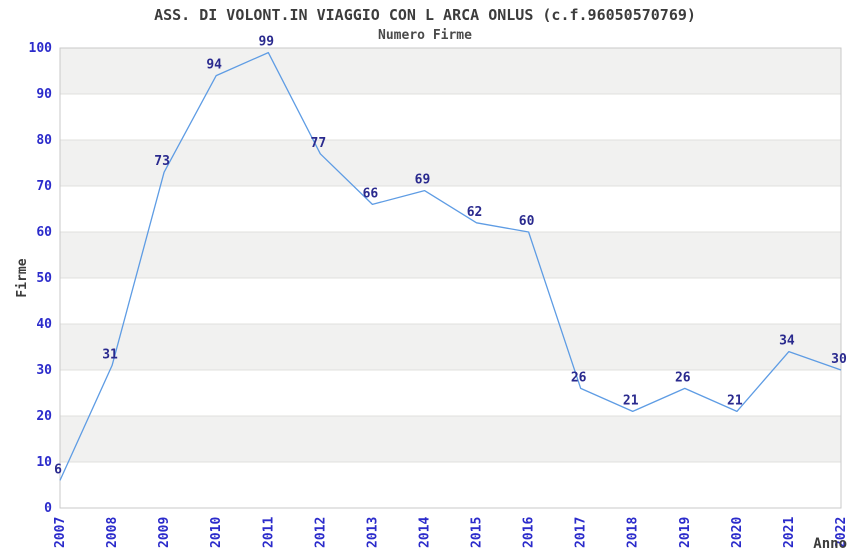  Describe the element at coordinates (110, 354) in the screenshot. I see `value-label: 31` at that location.